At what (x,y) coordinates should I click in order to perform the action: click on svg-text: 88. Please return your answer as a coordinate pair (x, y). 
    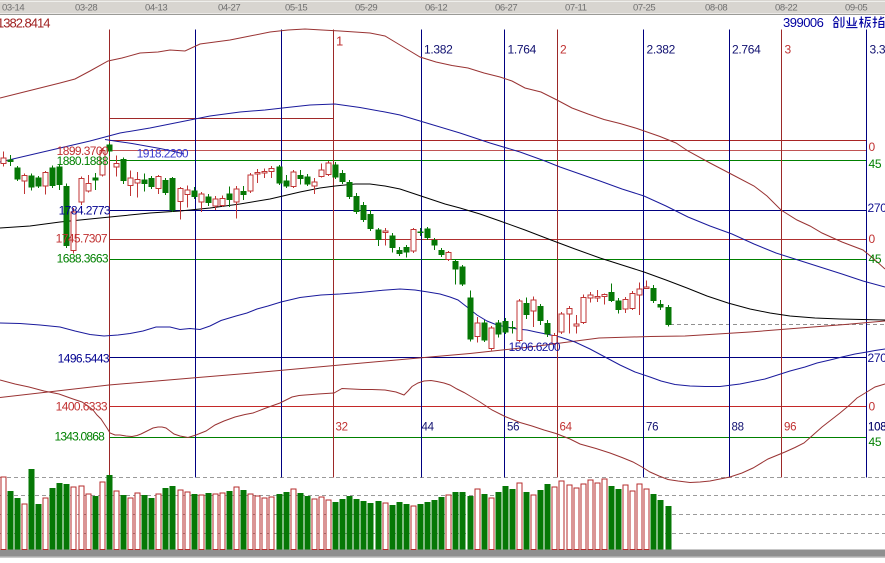
    Looking at the image, I should click on (738, 428).